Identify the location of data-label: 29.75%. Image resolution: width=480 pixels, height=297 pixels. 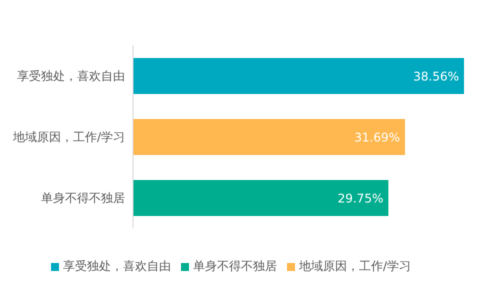
(361, 198).